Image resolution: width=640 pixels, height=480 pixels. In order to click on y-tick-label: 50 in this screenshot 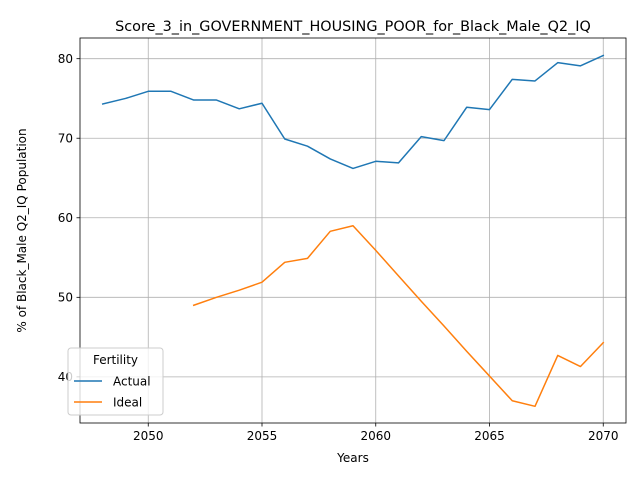, I will do `click(65, 298)`.